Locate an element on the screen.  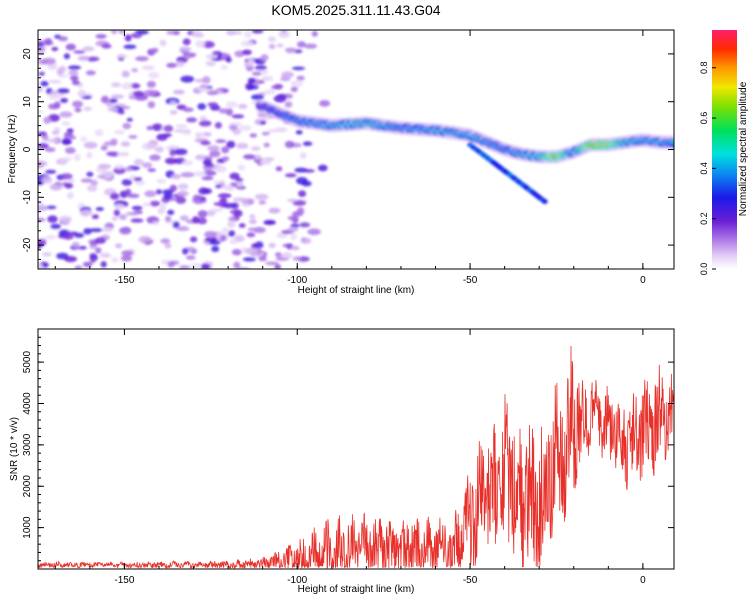
ridge-branch is located at coordinates (544, 201).